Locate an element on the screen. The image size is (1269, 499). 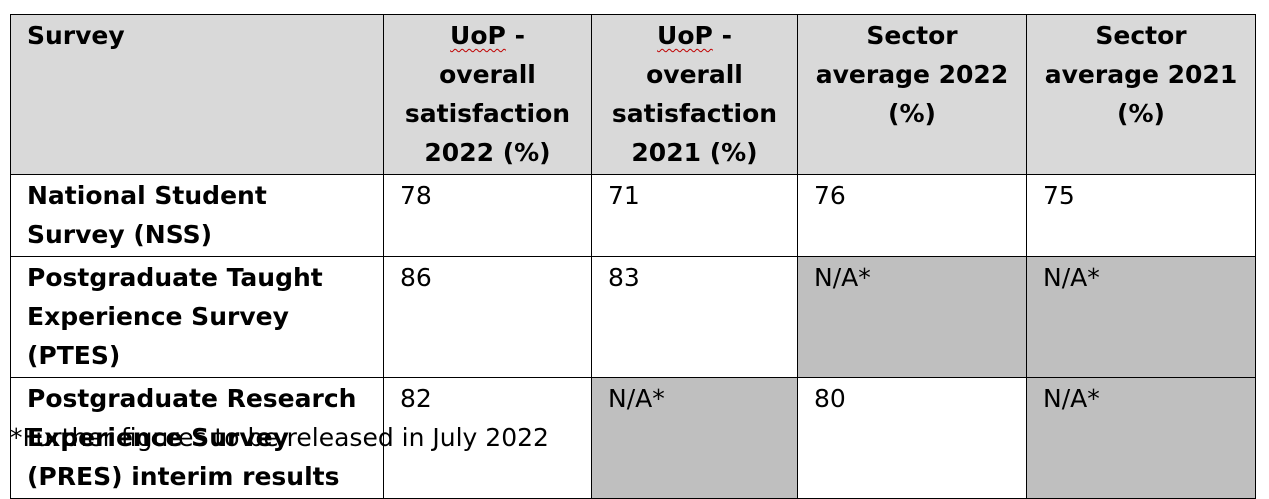
header-uop-2022-label: - overall satisfaction 2022 (%) is located at coordinates (487, 94).